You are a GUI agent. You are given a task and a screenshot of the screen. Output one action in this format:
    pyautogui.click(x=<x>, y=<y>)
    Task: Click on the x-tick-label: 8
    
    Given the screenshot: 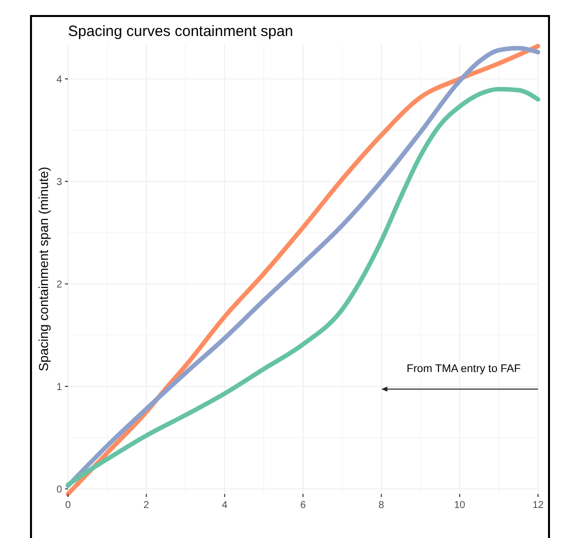 What is the action you would take?
    pyautogui.click(x=381, y=505)
    